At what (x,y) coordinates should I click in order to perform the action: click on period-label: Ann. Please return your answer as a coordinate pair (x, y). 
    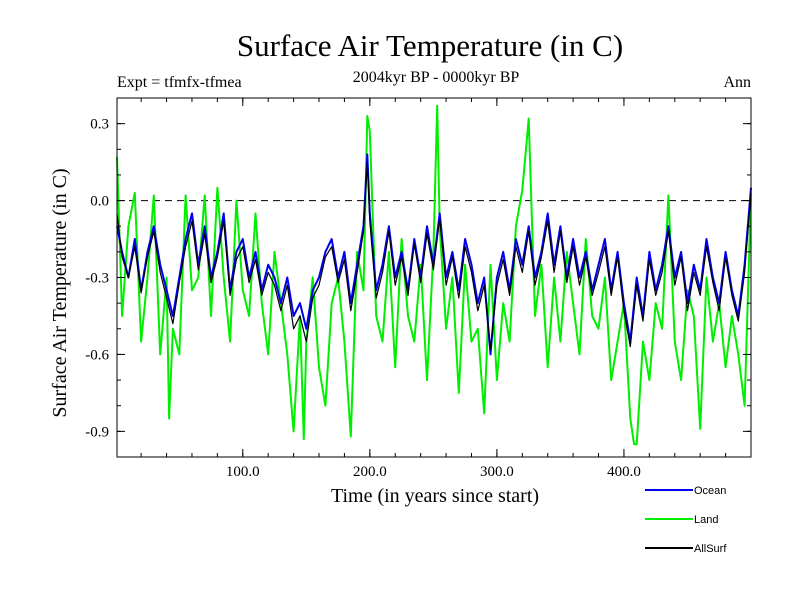
    Looking at the image, I should click on (737, 82).